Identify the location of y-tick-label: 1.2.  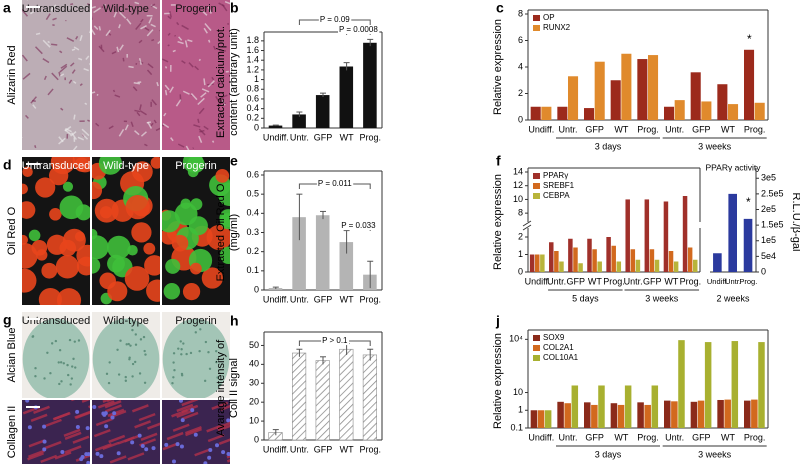
(252, 69).